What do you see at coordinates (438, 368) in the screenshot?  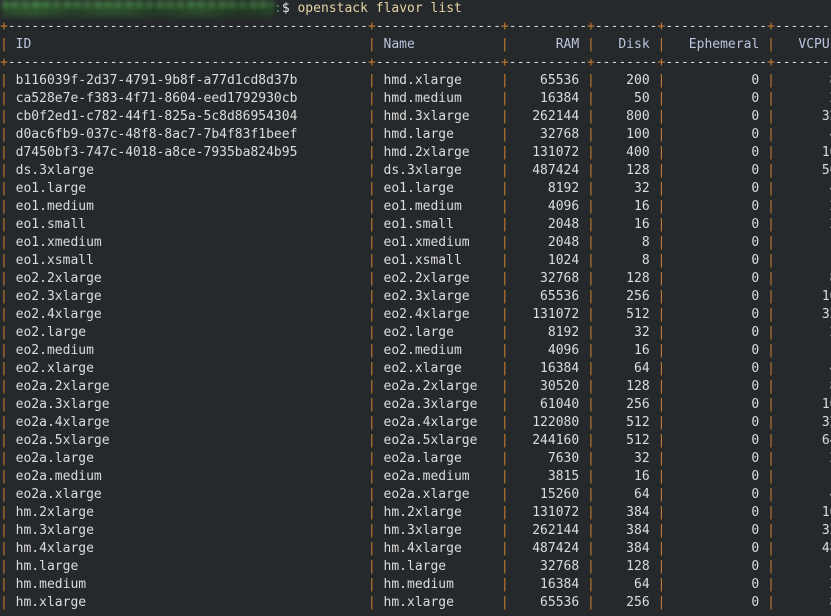 I see `table-cell-name: eo2.xlarge` at bounding box center [438, 368].